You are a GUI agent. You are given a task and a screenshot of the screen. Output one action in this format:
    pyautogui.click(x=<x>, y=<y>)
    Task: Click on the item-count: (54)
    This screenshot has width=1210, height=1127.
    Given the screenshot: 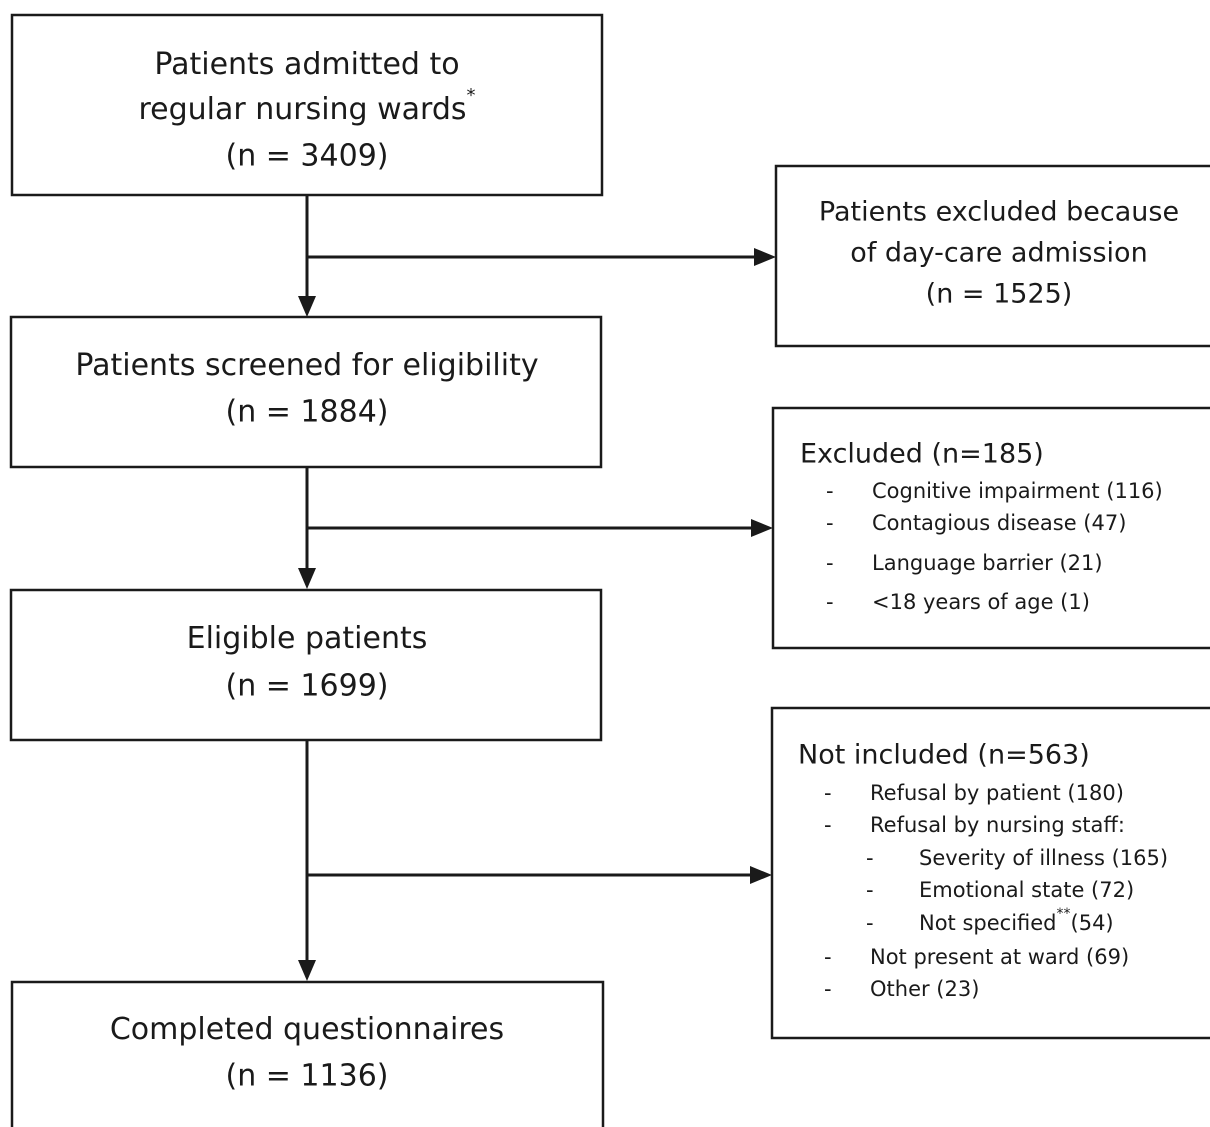 What is the action you would take?
    pyautogui.click(x=1092, y=923)
    